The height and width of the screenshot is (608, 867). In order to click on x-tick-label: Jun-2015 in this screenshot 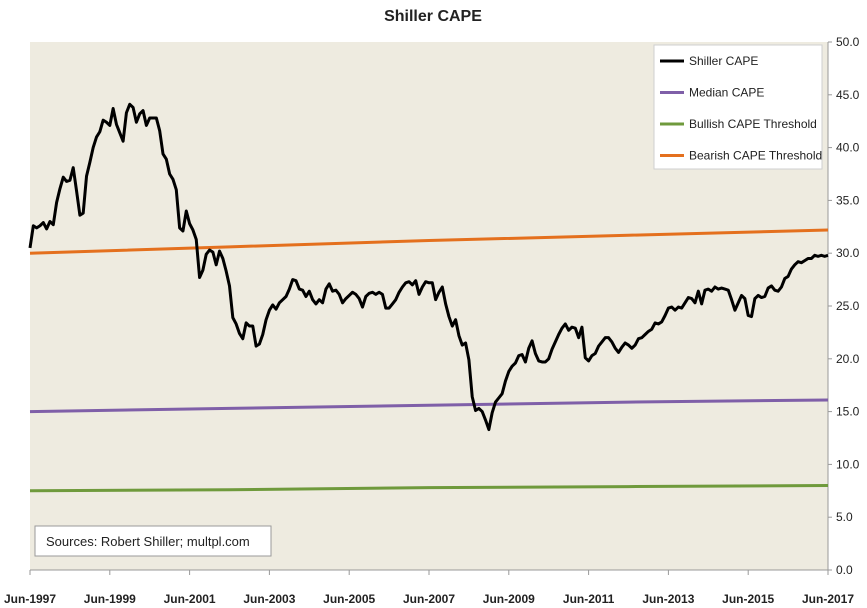, I will do `click(748, 599)`.